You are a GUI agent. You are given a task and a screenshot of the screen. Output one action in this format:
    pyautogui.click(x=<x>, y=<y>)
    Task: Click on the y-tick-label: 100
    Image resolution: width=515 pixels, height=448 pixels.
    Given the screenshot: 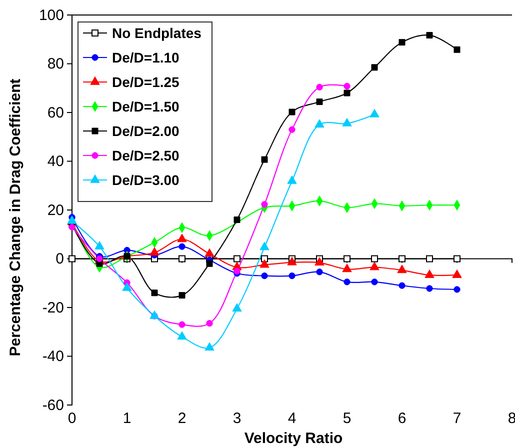 What is the action you would take?
    pyautogui.click(x=51, y=15)
    